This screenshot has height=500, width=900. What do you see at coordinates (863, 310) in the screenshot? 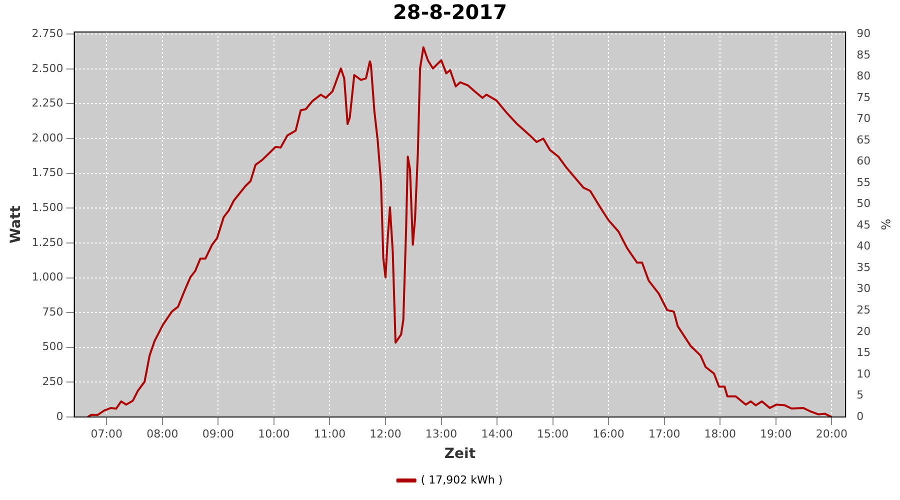
I see `y2-tick-label: 25` at bounding box center [863, 310].